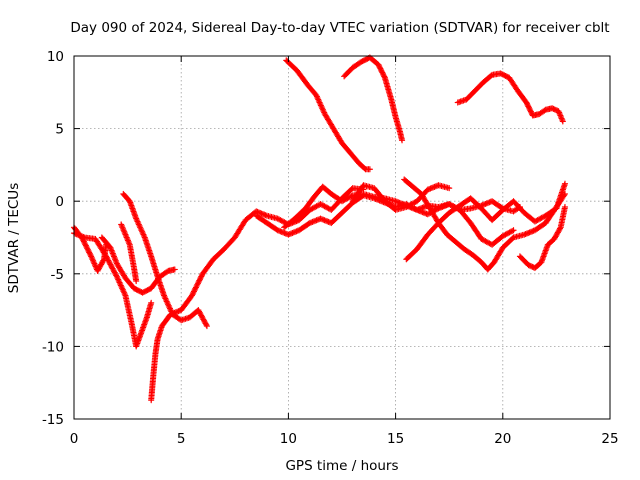 This screenshot has width=640, height=480. I want to click on y-axis-label: SDTVAR / TECUs, so click(14, 238).